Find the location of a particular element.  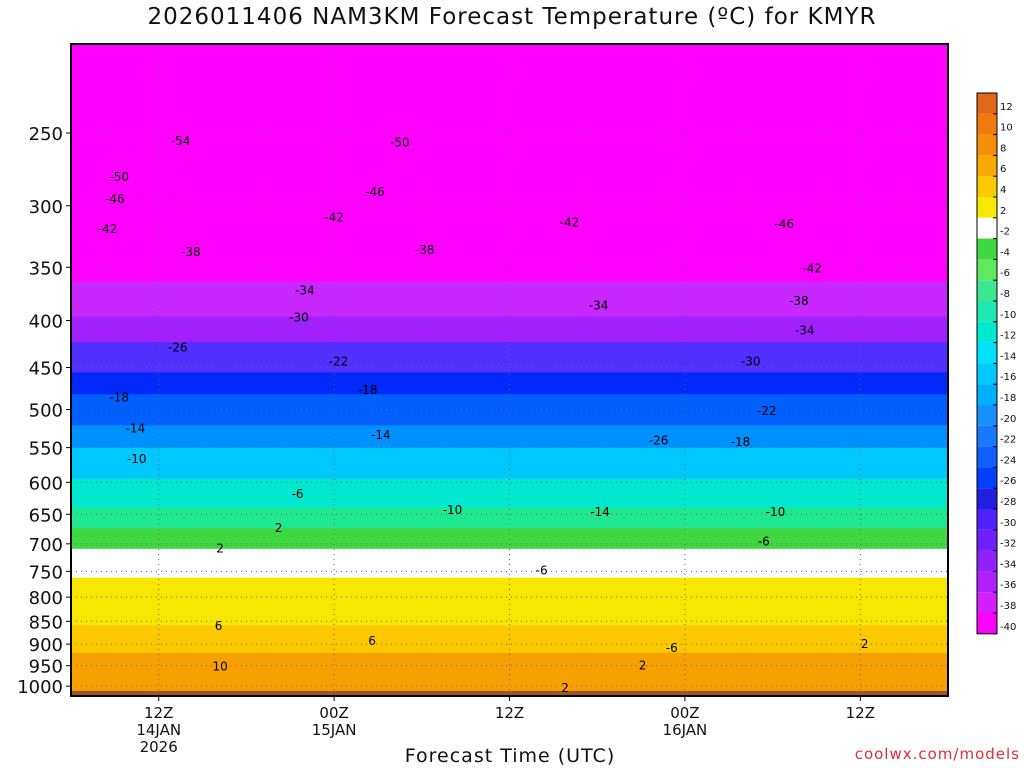

isotherm-label: -22 is located at coordinates (339, 361).